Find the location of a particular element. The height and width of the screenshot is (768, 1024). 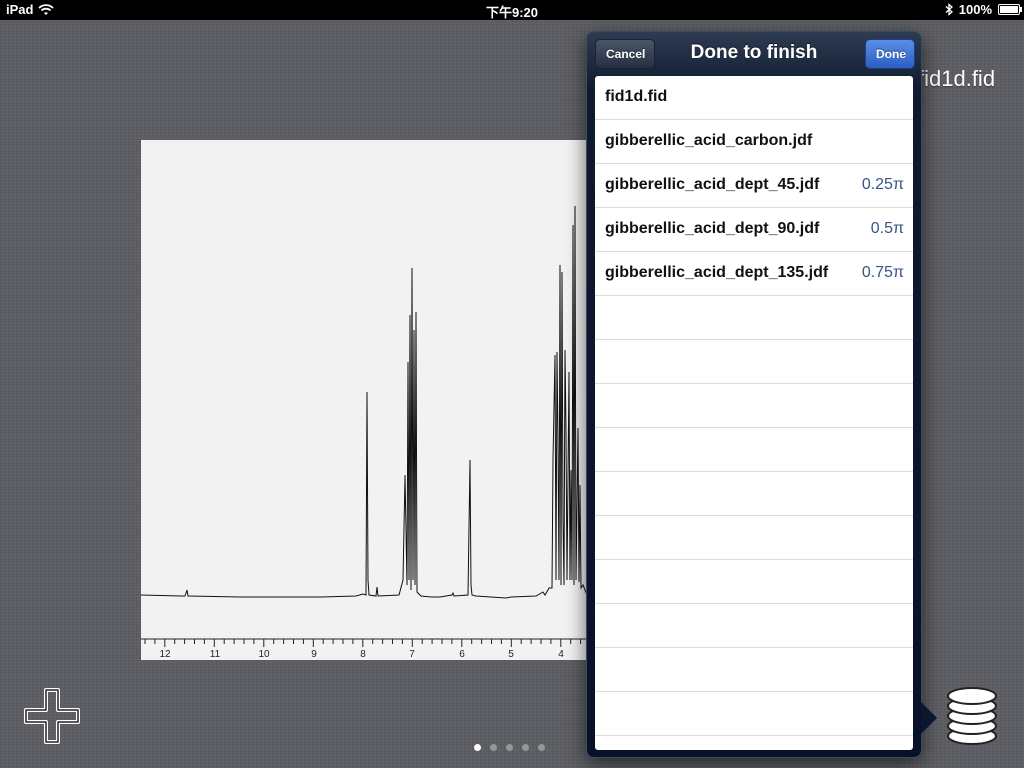

file-name: gibberellic_acid_dept_90.jdf is located at coordinates (712, 228).